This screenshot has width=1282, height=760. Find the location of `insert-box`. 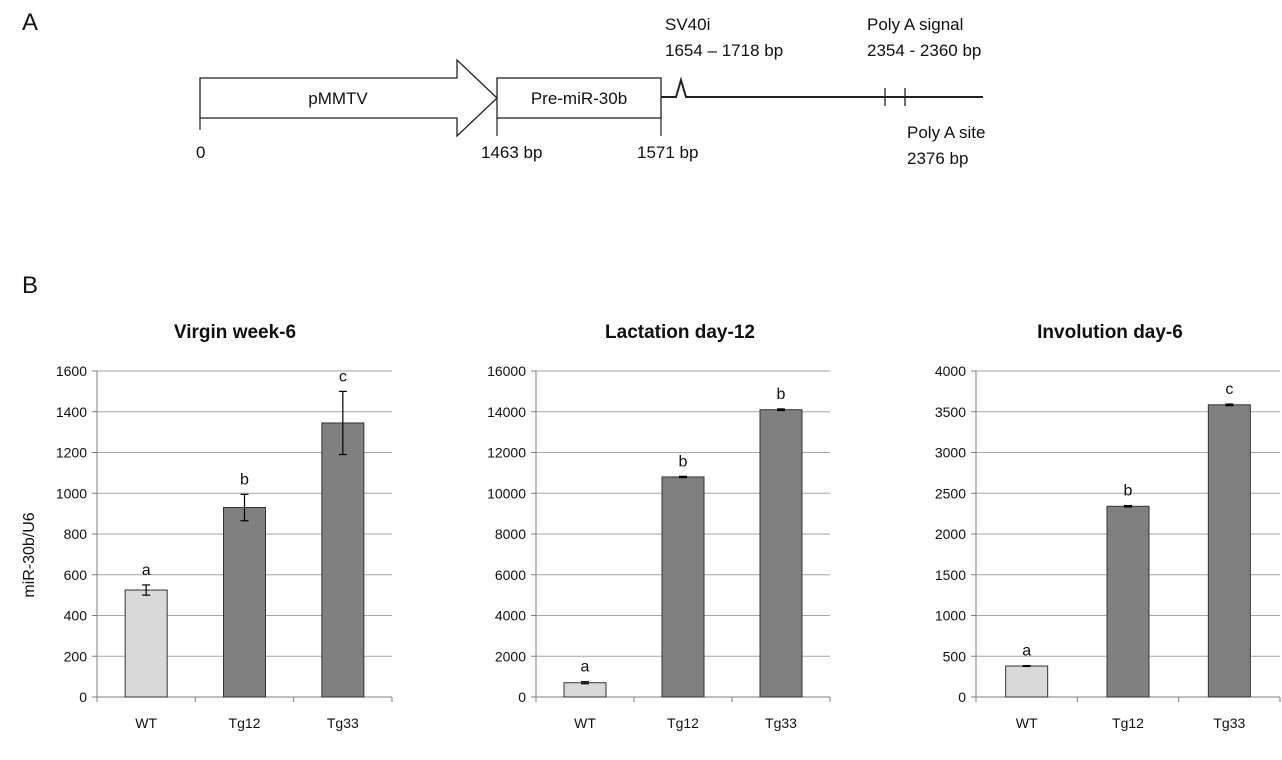

insert-box is located at coordinates (579, 98).